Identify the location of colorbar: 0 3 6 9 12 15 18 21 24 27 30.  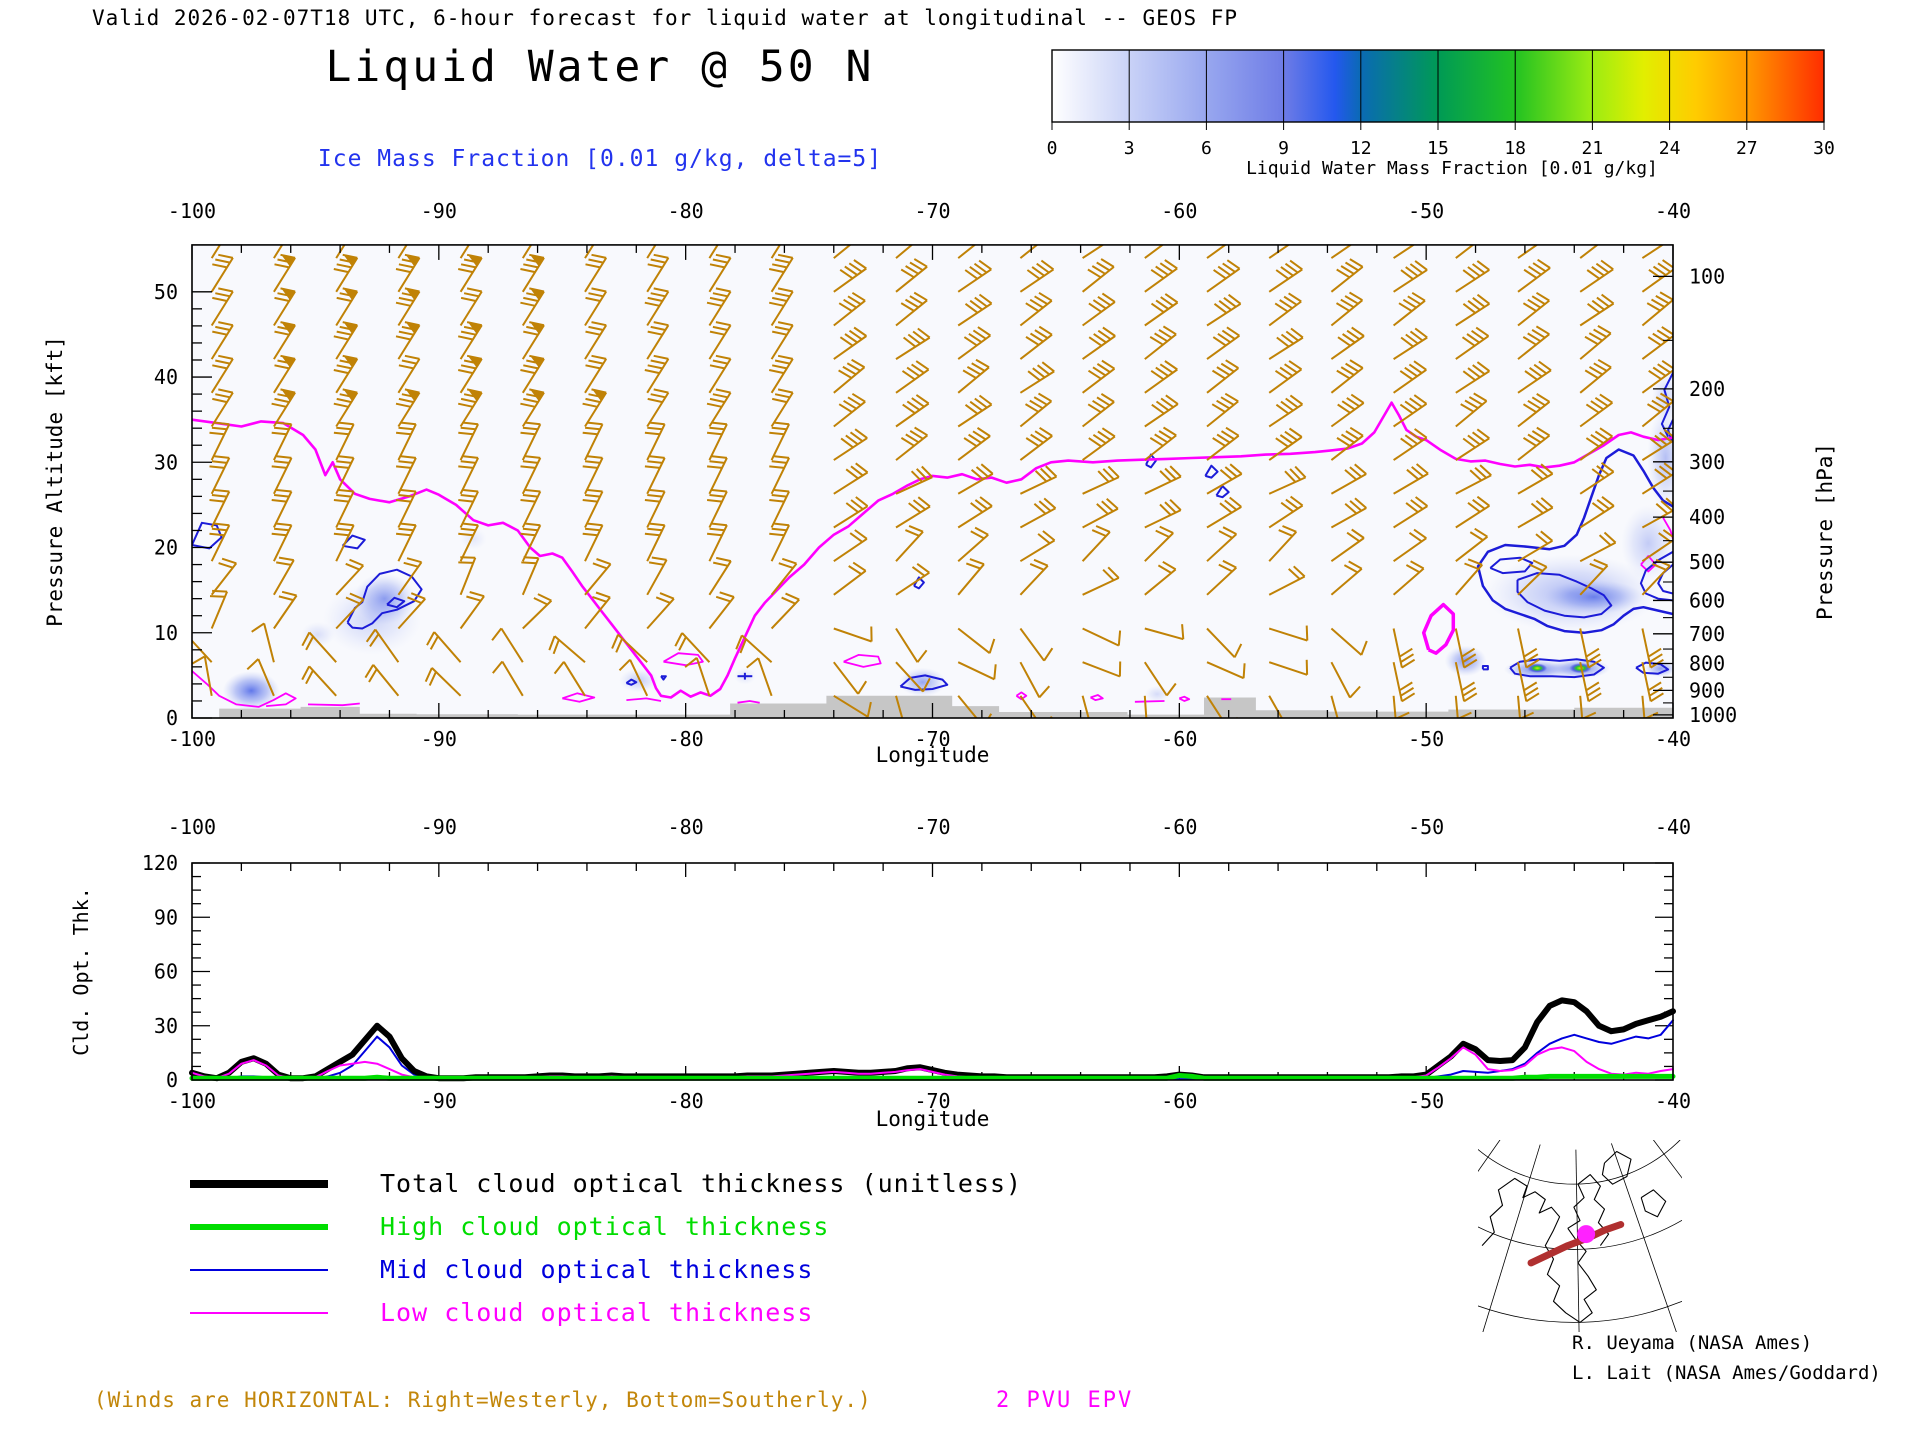
(1452, 116).